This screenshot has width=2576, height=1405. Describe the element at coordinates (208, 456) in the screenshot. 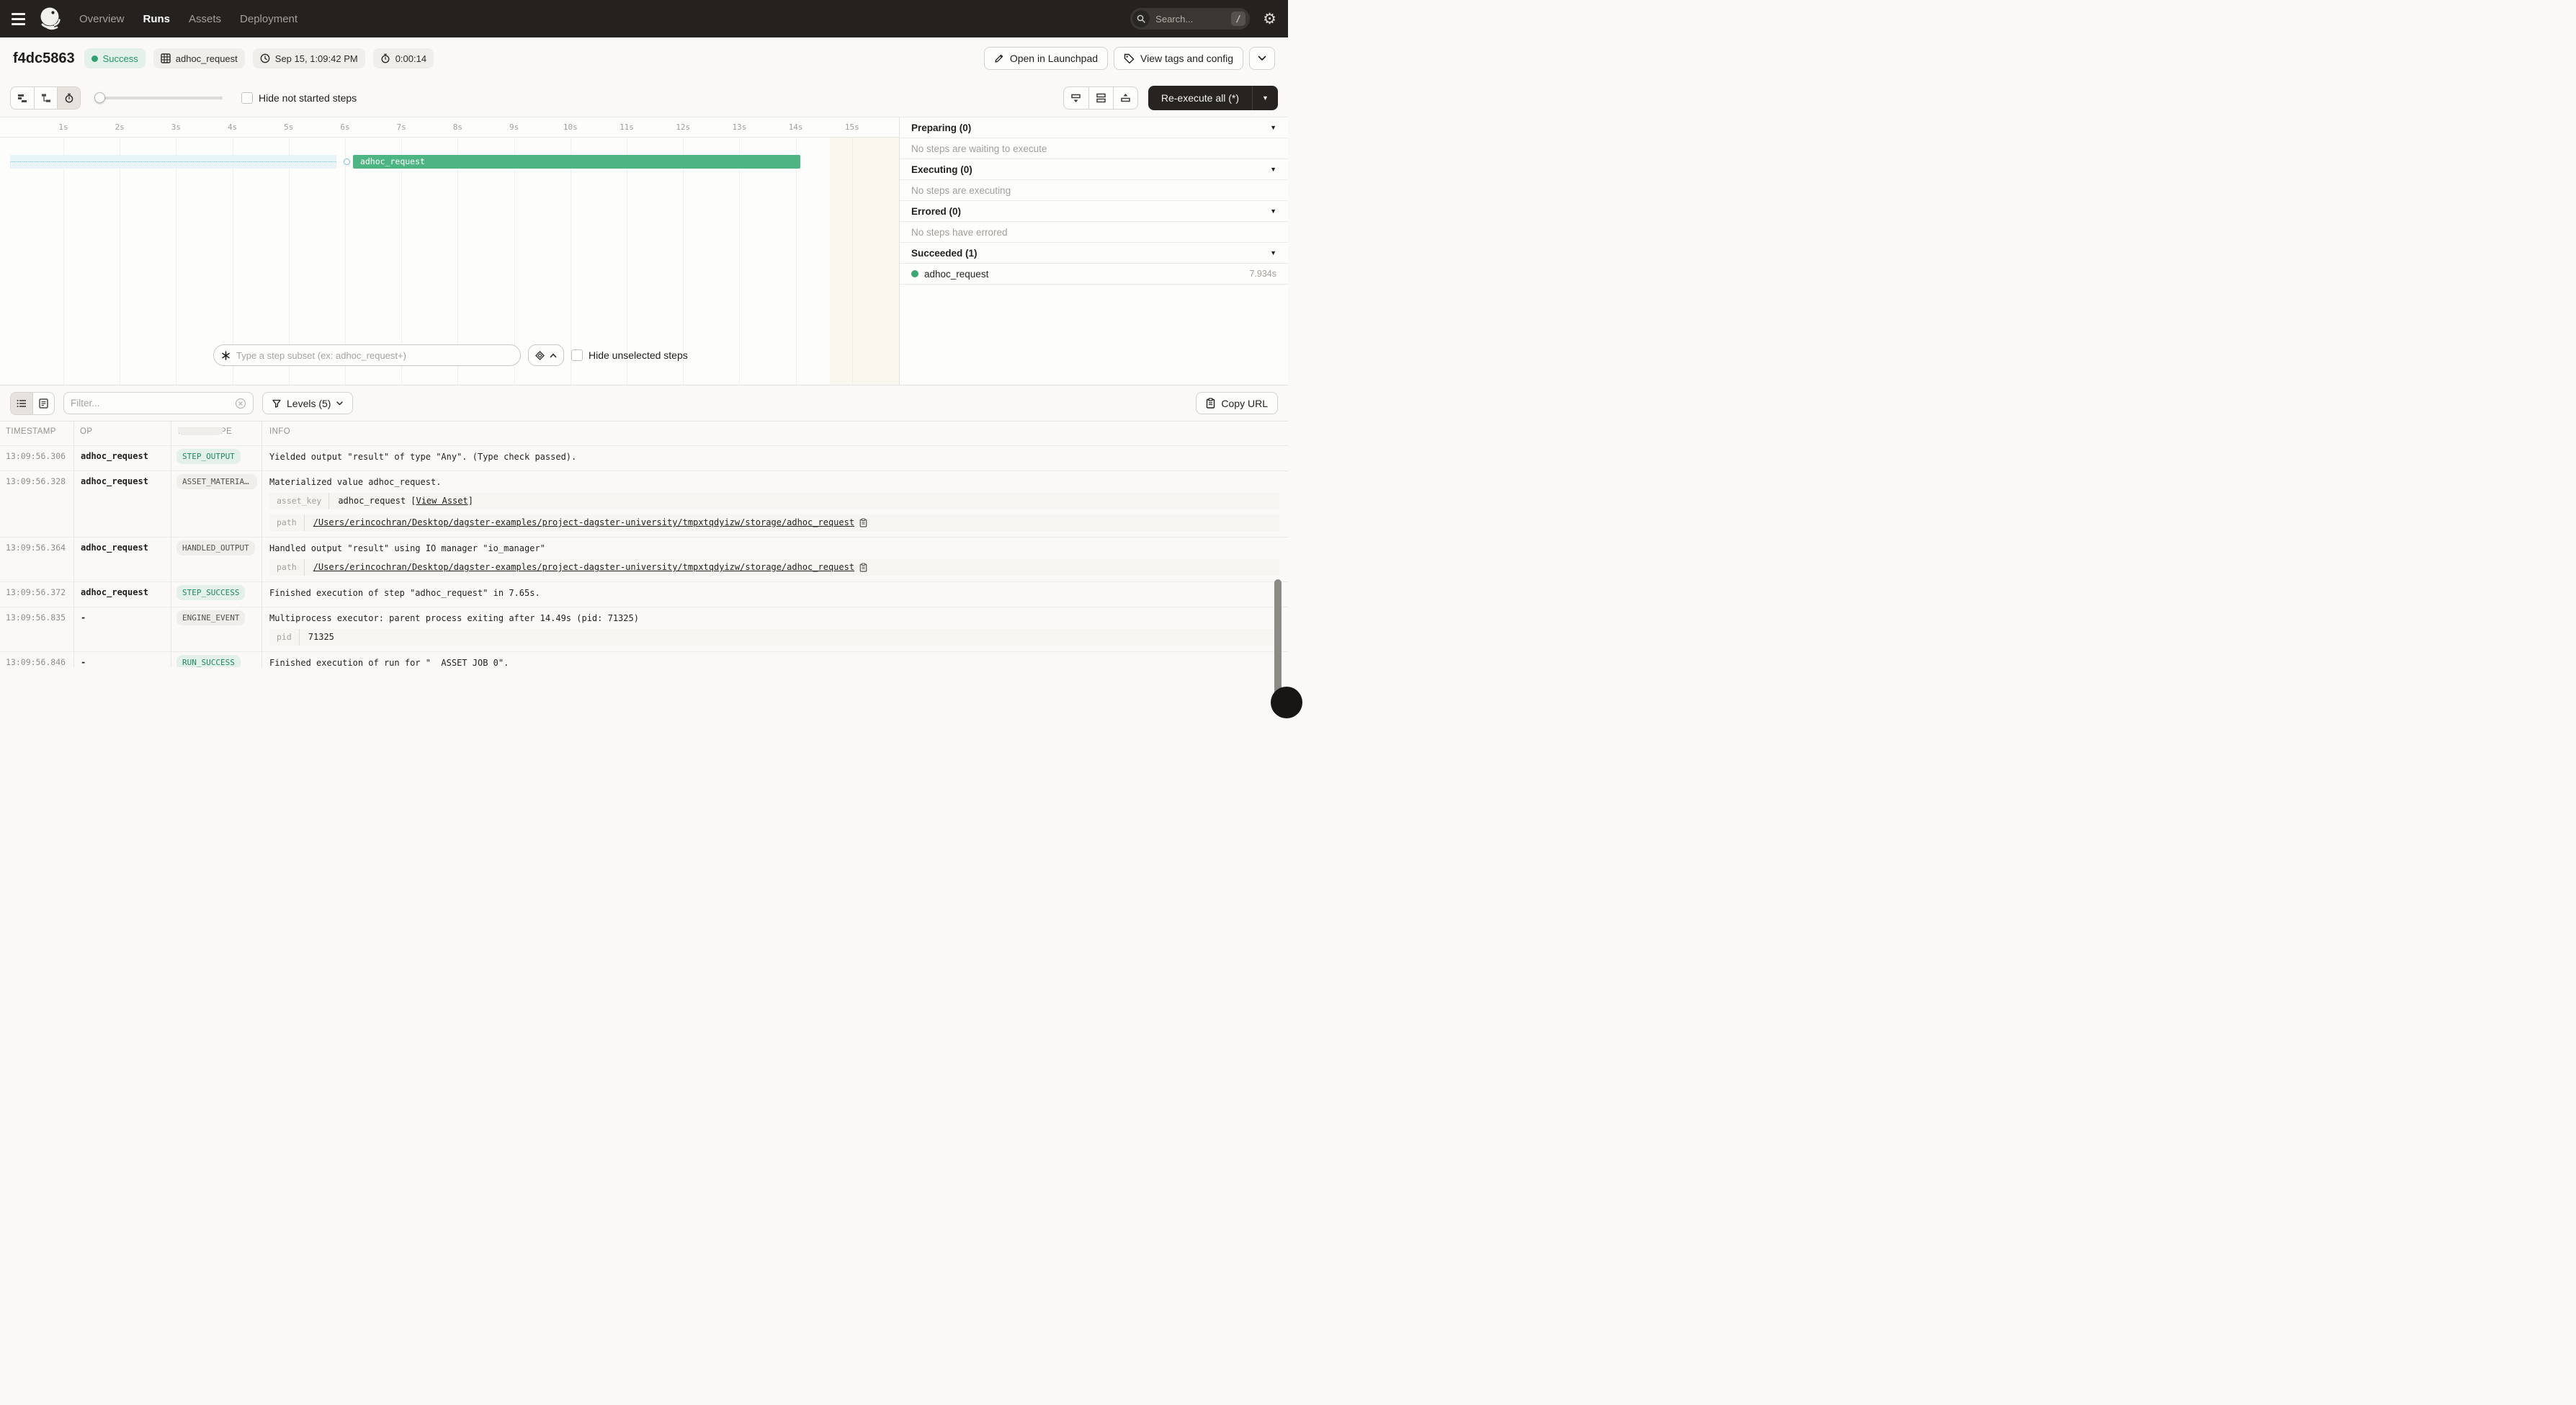

I see `event-type-badge: STEP_OUTPUT` at that location.